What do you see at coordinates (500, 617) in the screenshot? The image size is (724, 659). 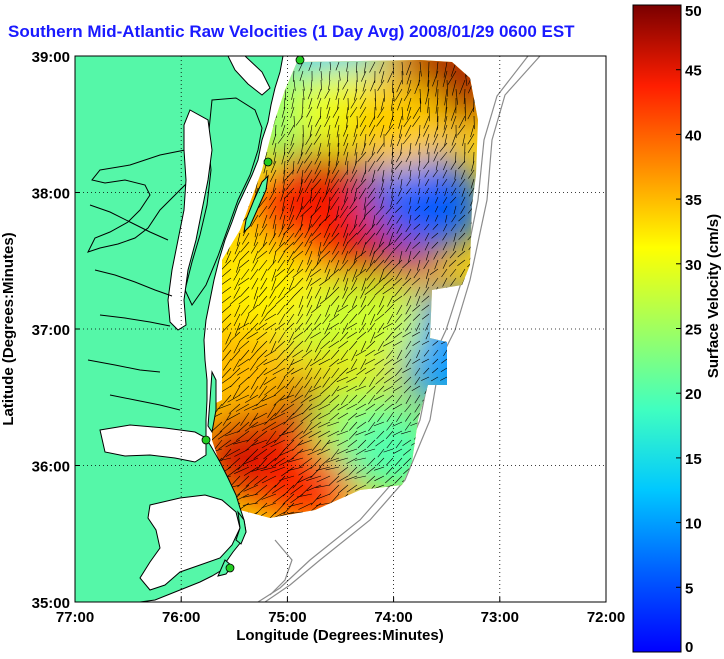 I see `x-tick-label: 73:00` at bounding box center [500, 617].